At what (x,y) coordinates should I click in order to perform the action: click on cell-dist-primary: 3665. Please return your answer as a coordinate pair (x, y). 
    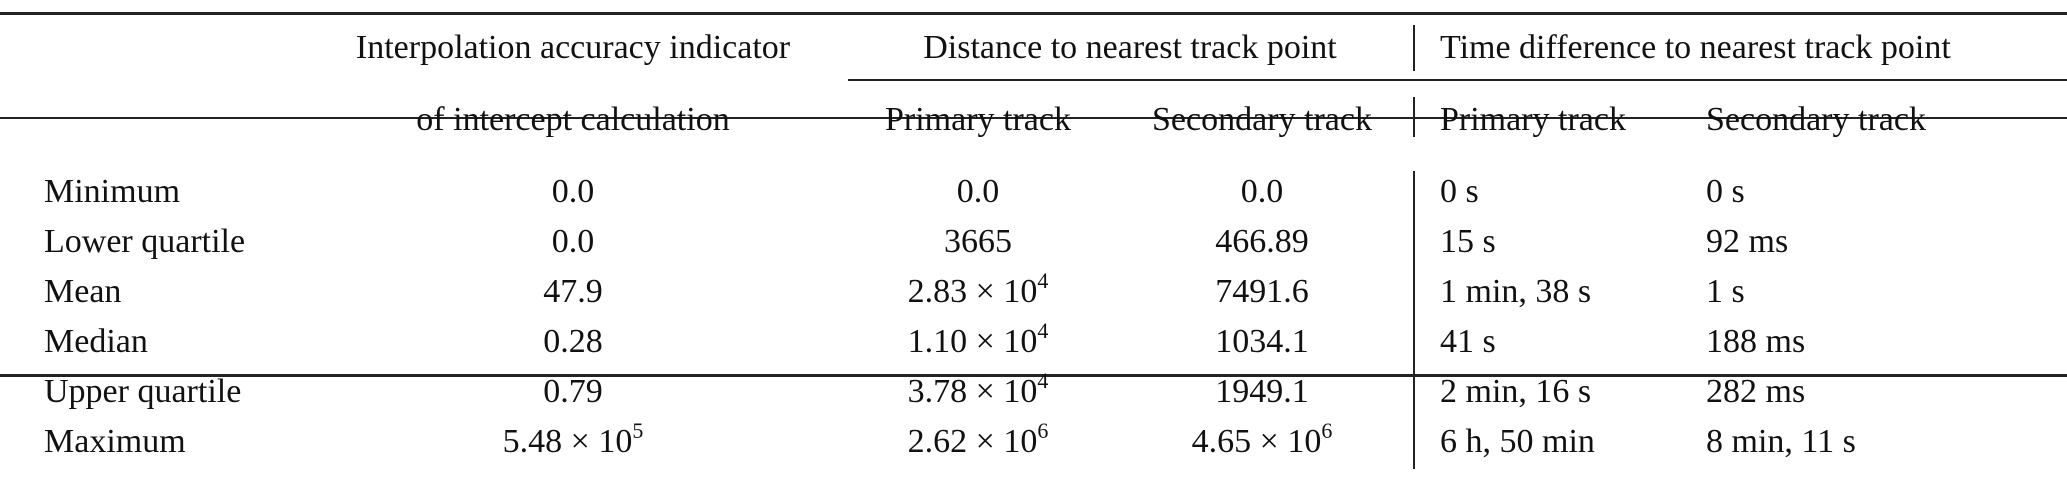
    Looking at the image, I should click on (978, 241).